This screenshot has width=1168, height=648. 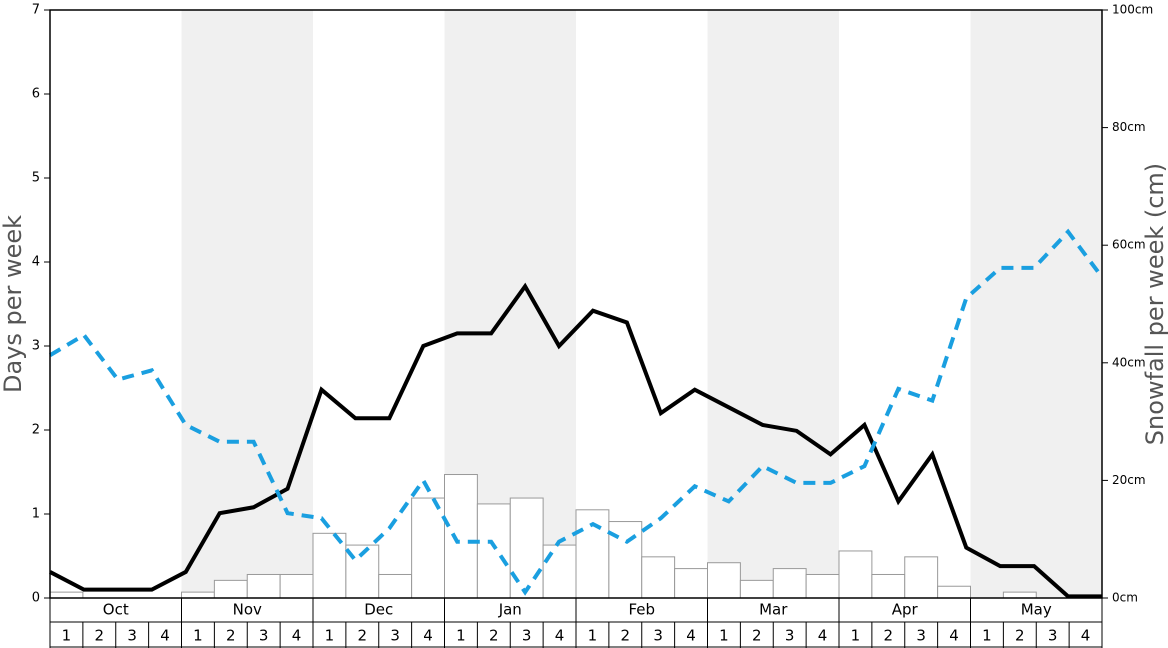 What do you see at coordinates (36, 598) in the screenshot?
I see `y-tick-label: 0` at bounding box center [36, 598].